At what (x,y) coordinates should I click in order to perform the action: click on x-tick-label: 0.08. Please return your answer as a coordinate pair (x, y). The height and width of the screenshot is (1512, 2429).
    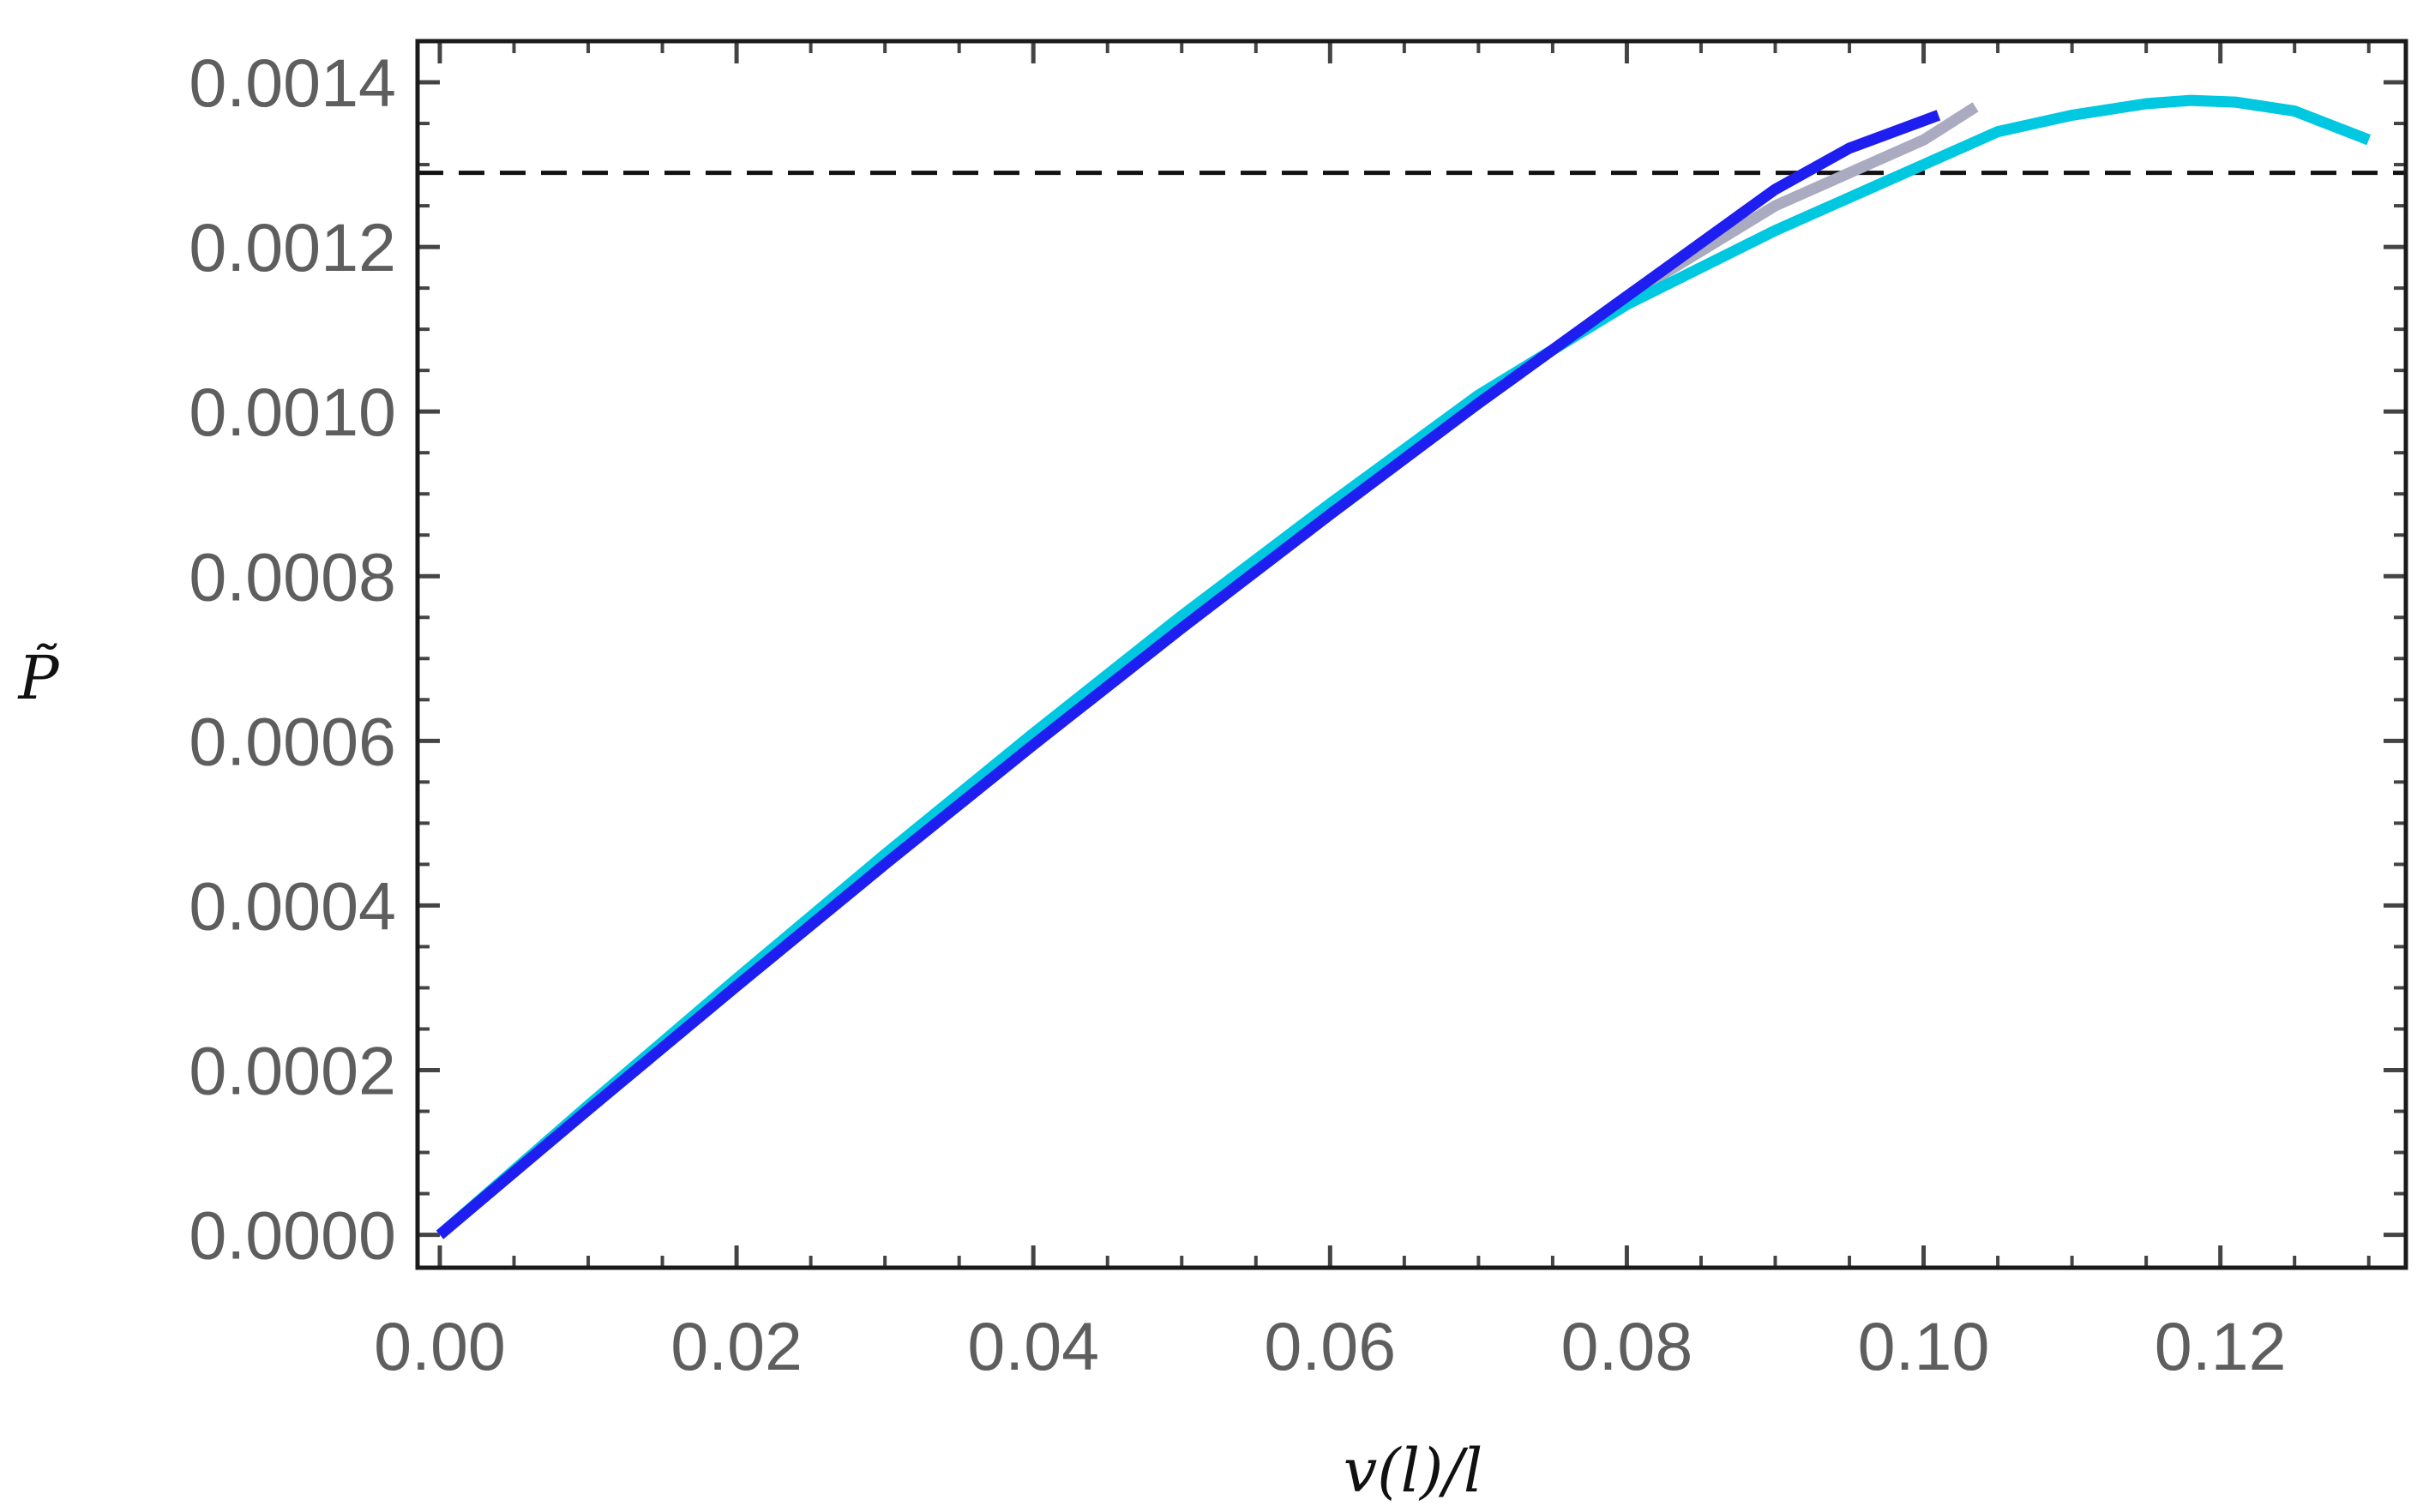
    Looking at the image, I should click on (1627, 1346).